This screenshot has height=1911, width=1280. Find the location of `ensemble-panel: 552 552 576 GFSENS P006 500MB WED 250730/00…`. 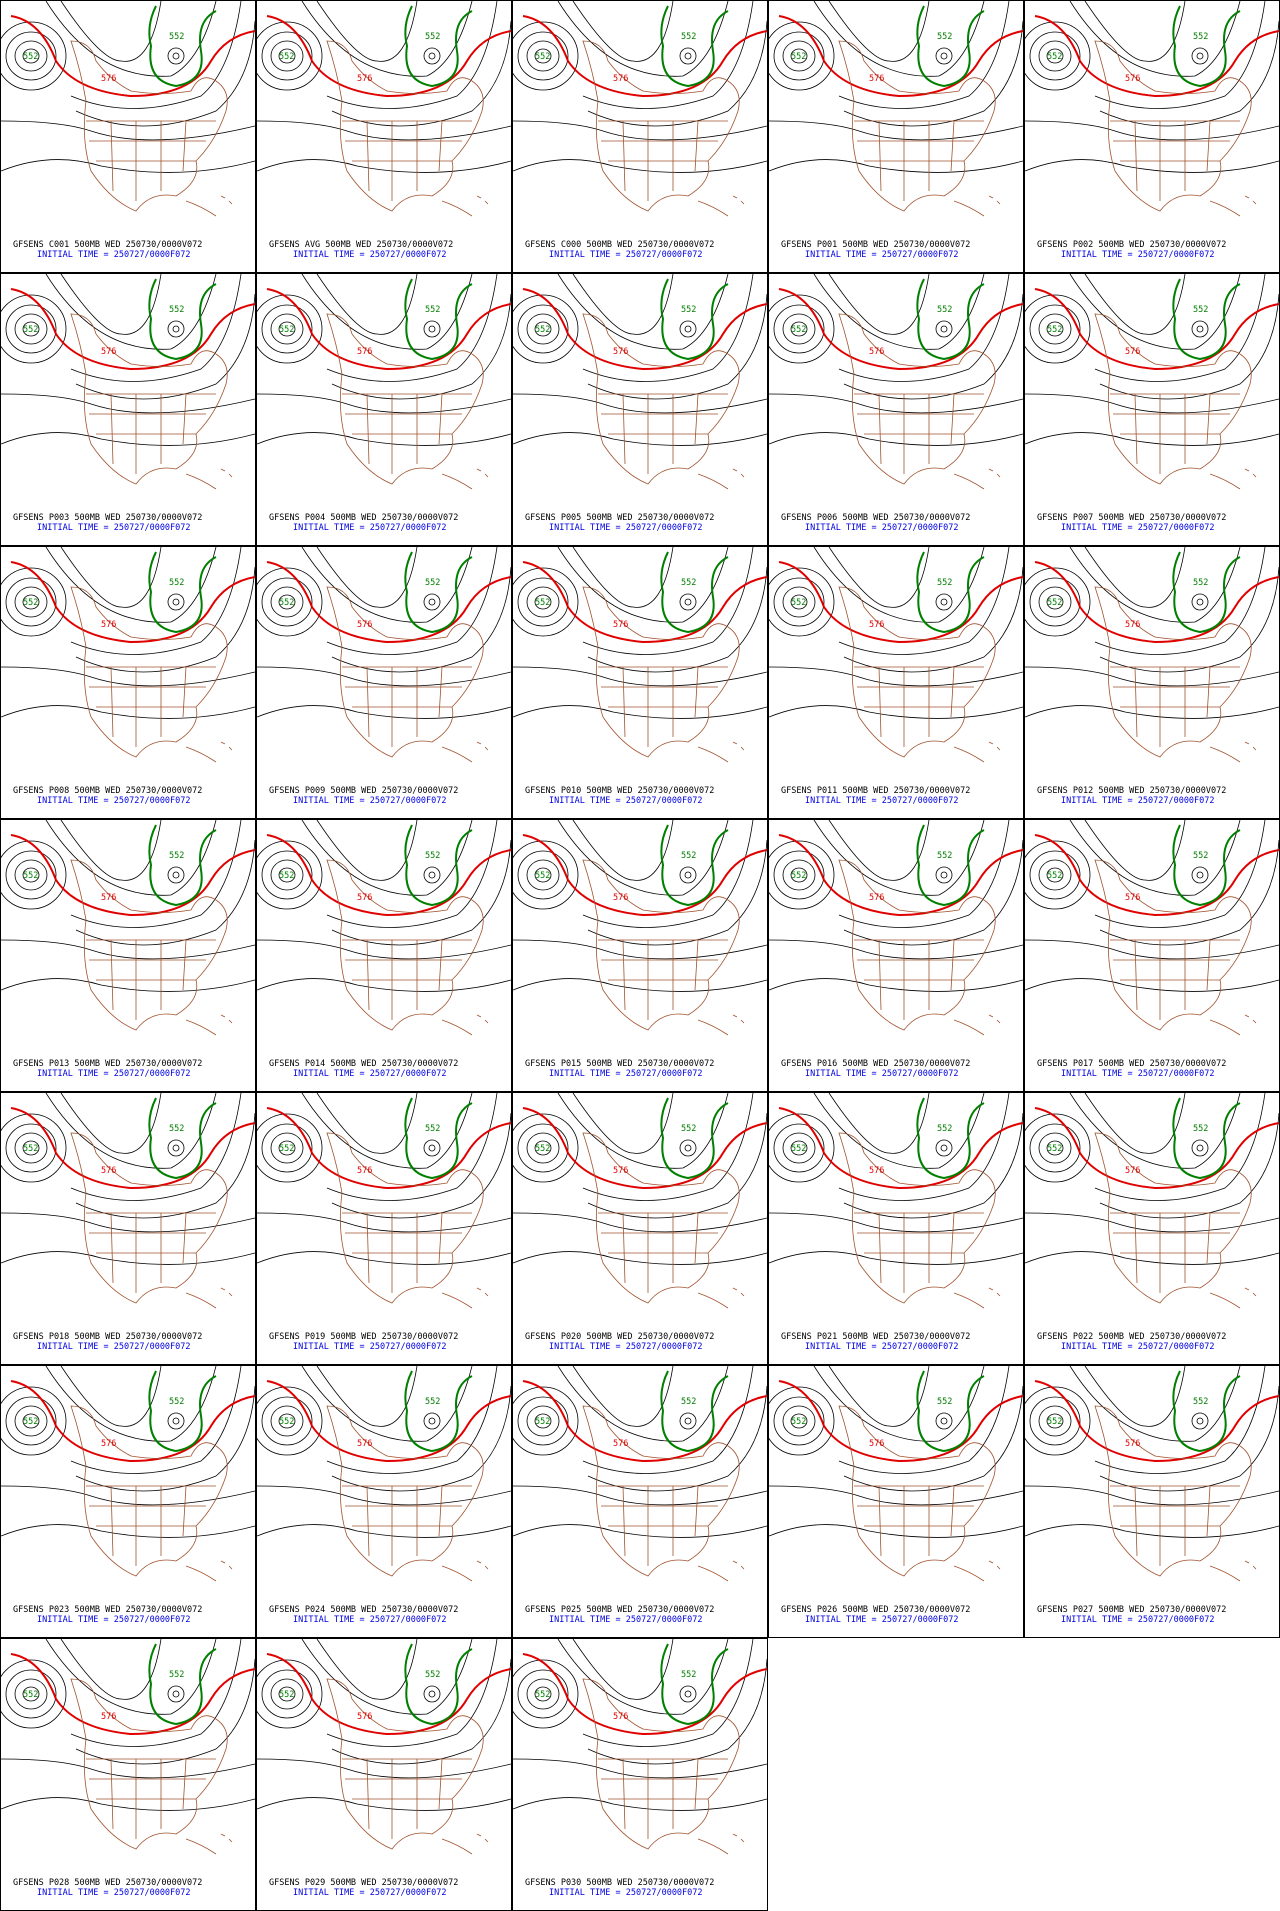

ensemble-panel: 552 552 576 GFSENS P006 500MB WED 250730/00… is located at coordinates (896, 409).